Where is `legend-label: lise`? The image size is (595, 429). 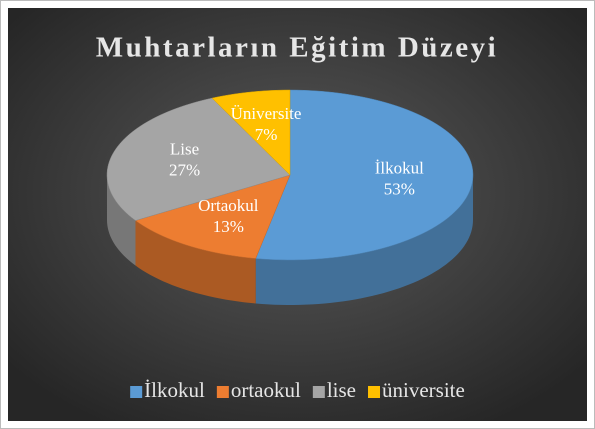
legend-label: lise is located at coordinates (341, 390).